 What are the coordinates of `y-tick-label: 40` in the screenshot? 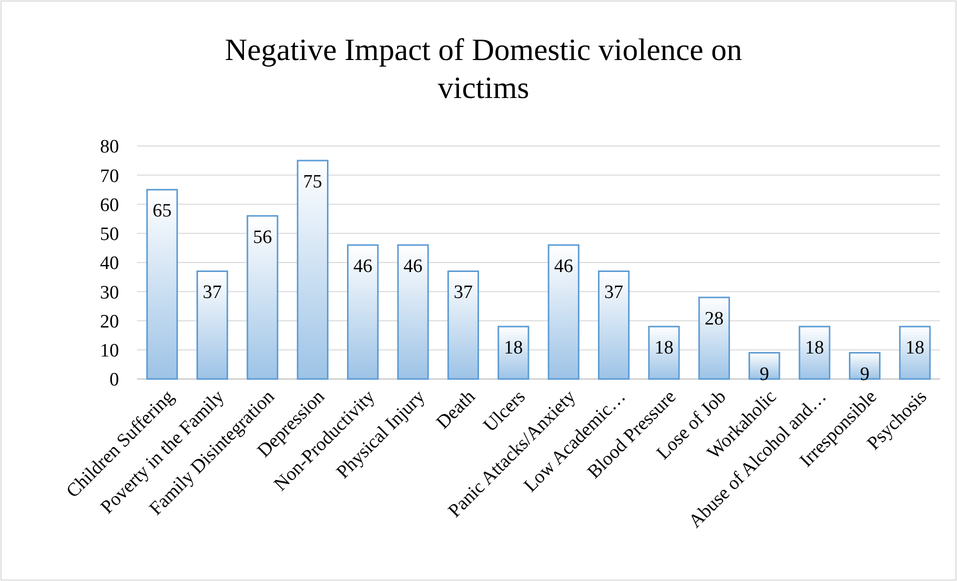 It's located at (109, 263).